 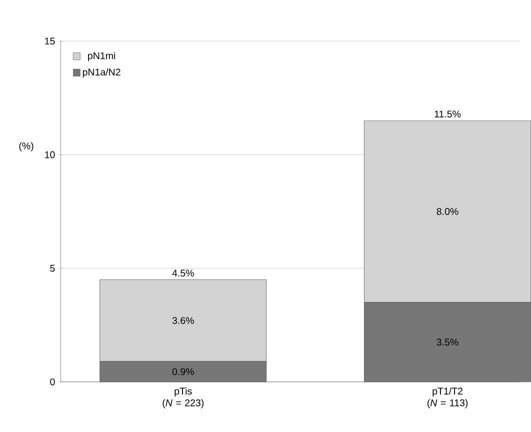 What do you see at coordinates (101, 57) in the screenshot?
I see `legend-label: pN1mi` at bounding box center [101, 57].